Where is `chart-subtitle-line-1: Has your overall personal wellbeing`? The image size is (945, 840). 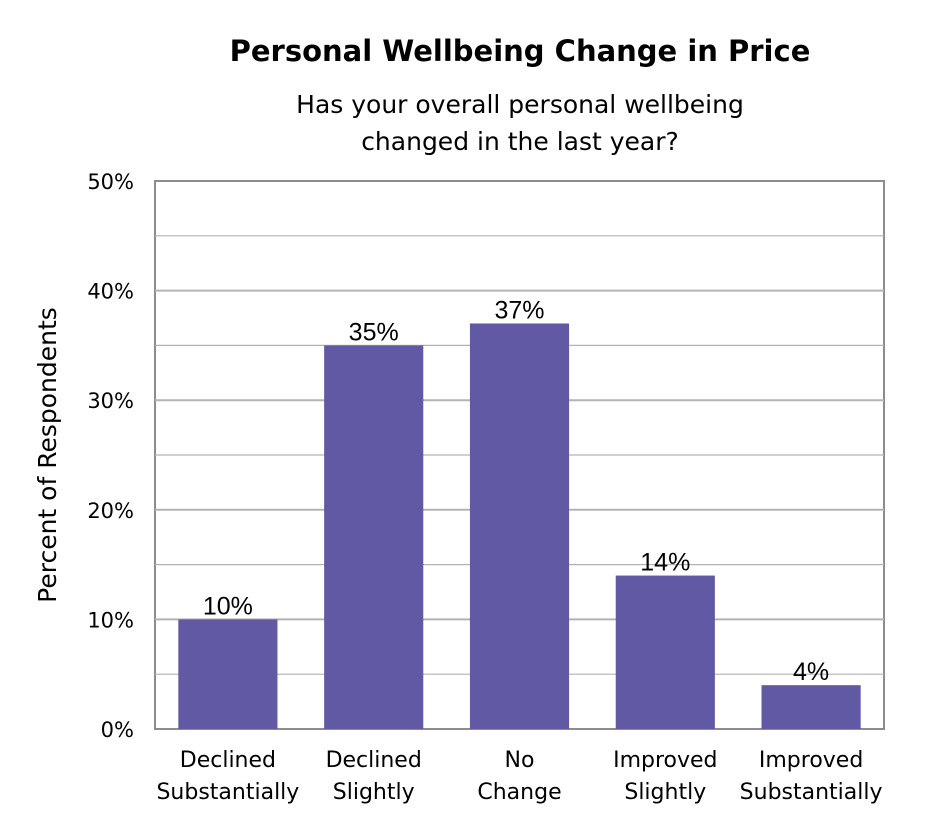
chart-subtitle-line-1: Has your overall personal wellbeing is located at coordinates (520, 104).